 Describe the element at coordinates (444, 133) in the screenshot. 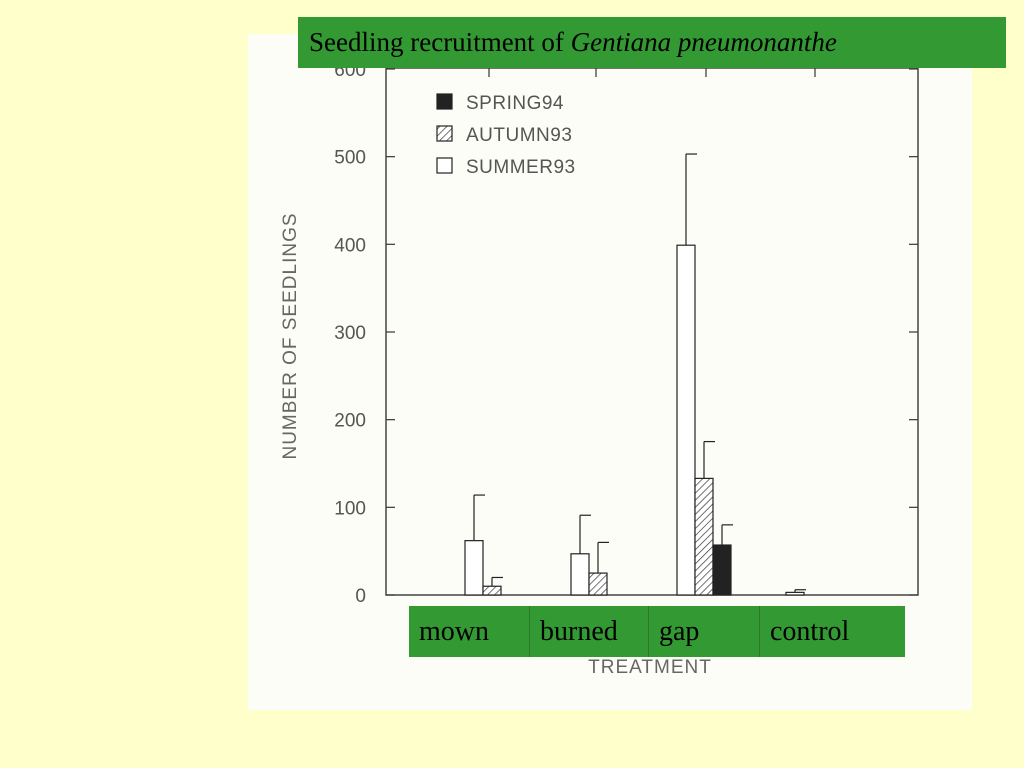

I see `legend-swatch-autumn93` at that location.